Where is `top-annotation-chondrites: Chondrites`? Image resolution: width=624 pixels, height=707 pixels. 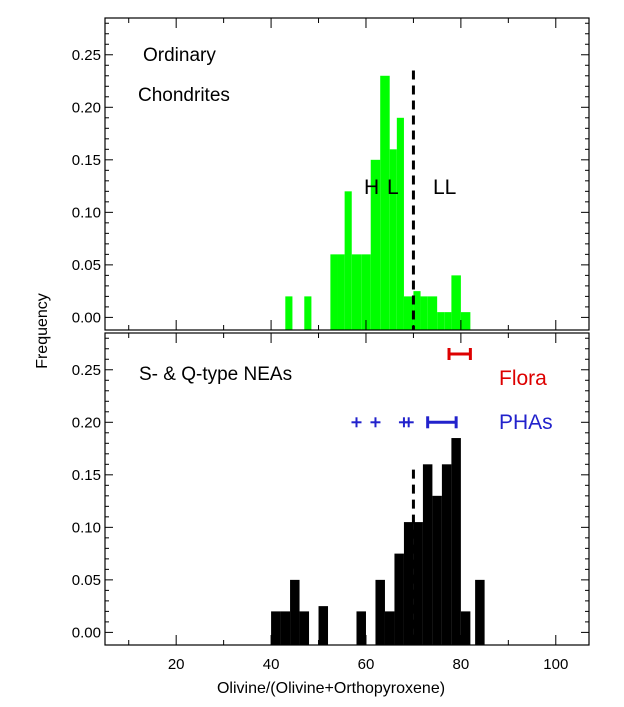
top-annotation-chondrites: Chondrites is located at coordinates (184, 95).